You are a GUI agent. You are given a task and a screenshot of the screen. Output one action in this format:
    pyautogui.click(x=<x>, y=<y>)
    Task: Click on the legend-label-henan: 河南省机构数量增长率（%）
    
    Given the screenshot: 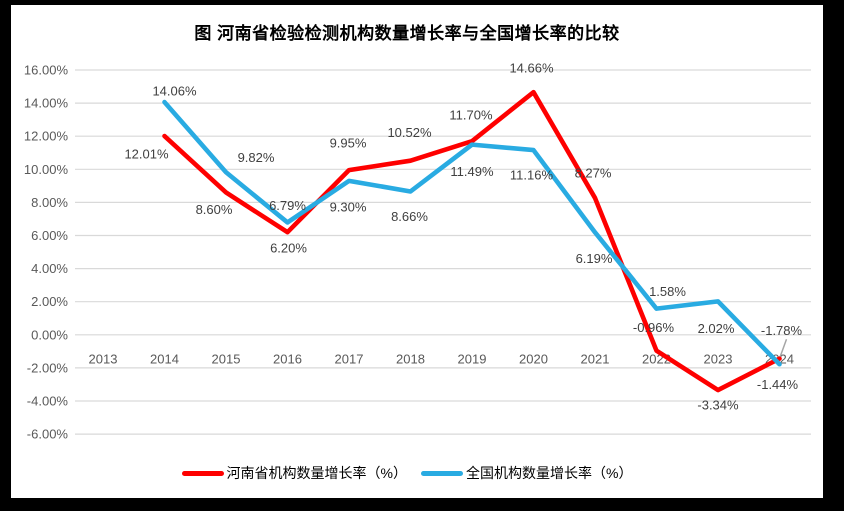 What is the action you would take?
    pyautogui.click(x=316, y=473)
    